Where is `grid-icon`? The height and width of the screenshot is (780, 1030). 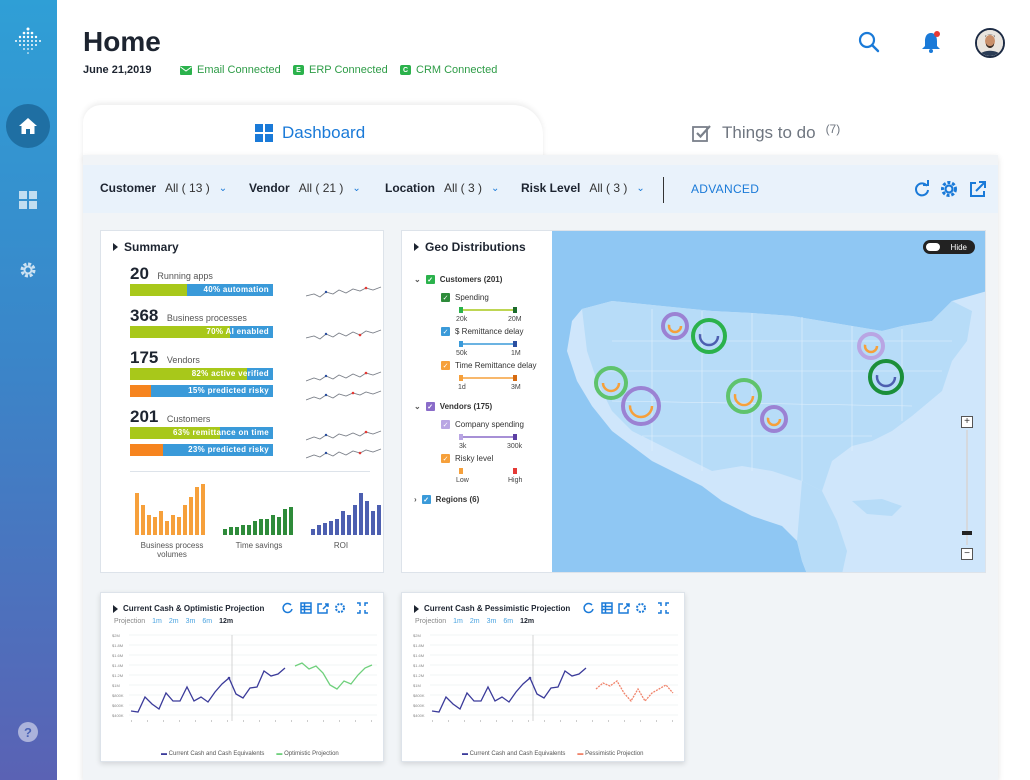
grid-icon is located at coordinates (28, 200).